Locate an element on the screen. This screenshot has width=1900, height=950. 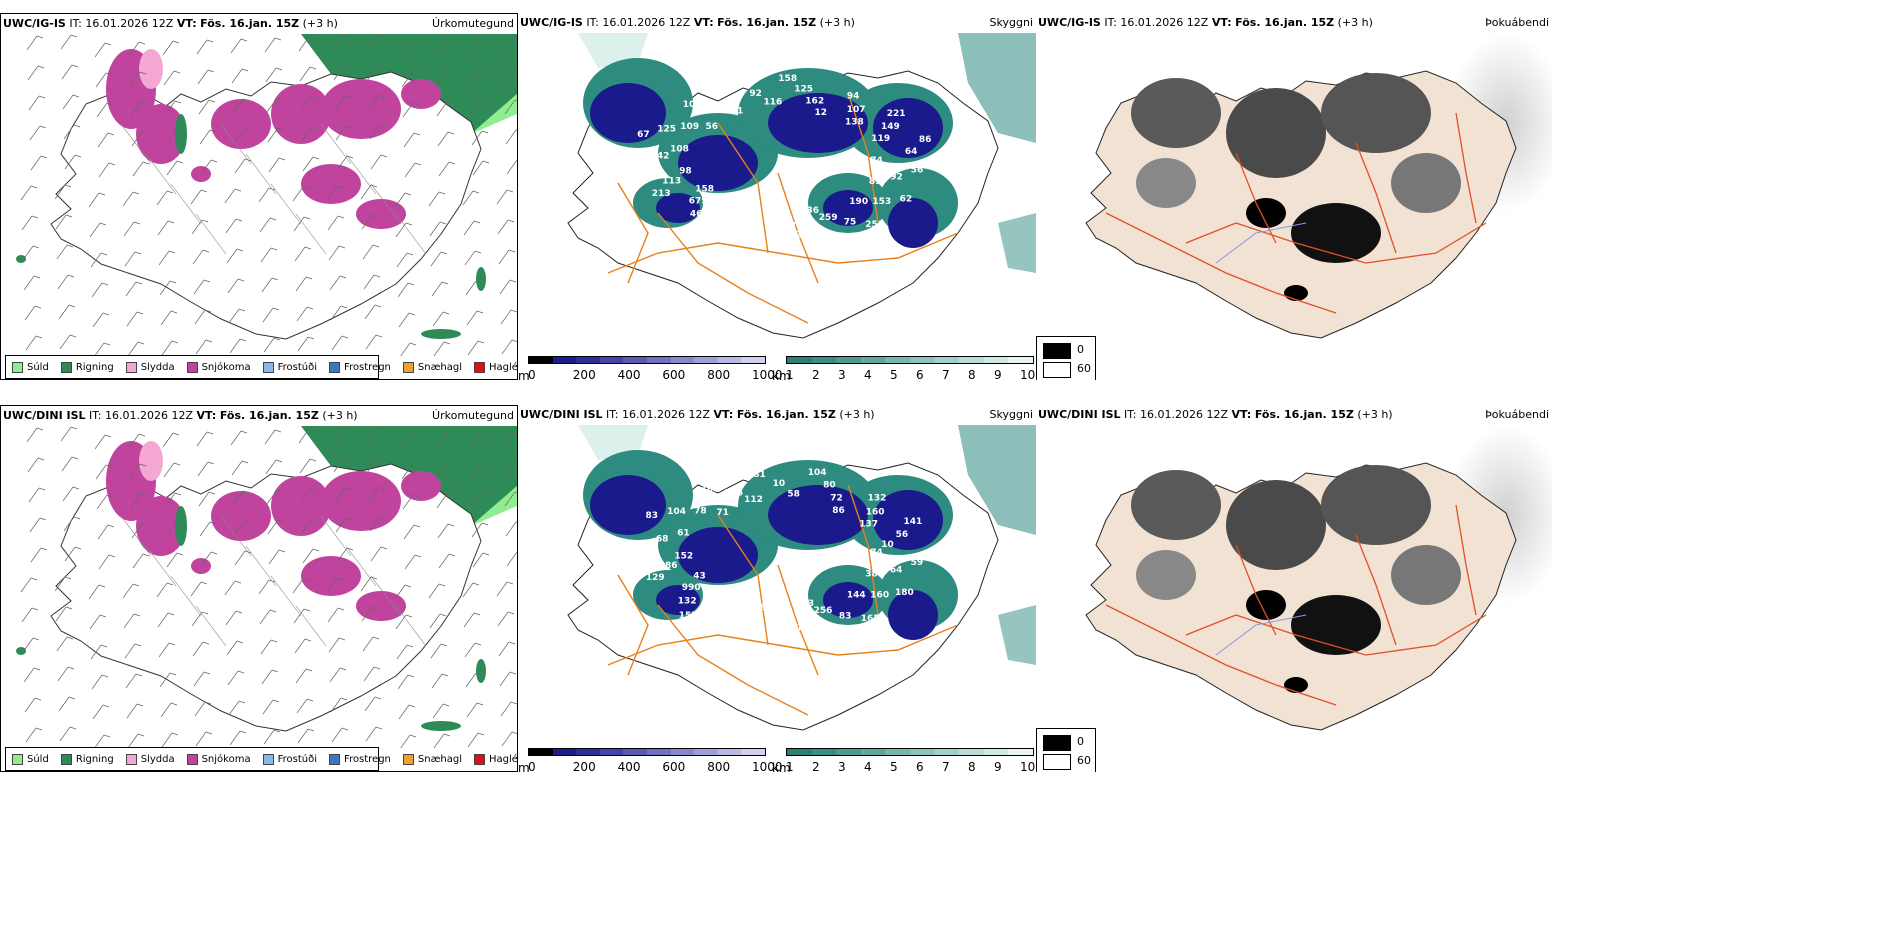
cloud-base-label: 129 is located at coordinates (655, 578).